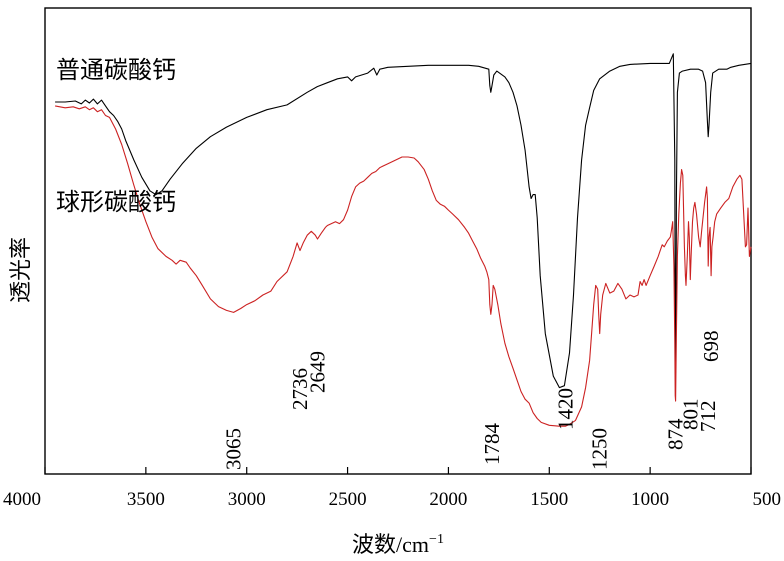 This screenshot has height=561, width=784. Describe the element at coordinates (116, 202) in the screenshot. I see `series-label-spherical: 球形碳酸钙` at that location.